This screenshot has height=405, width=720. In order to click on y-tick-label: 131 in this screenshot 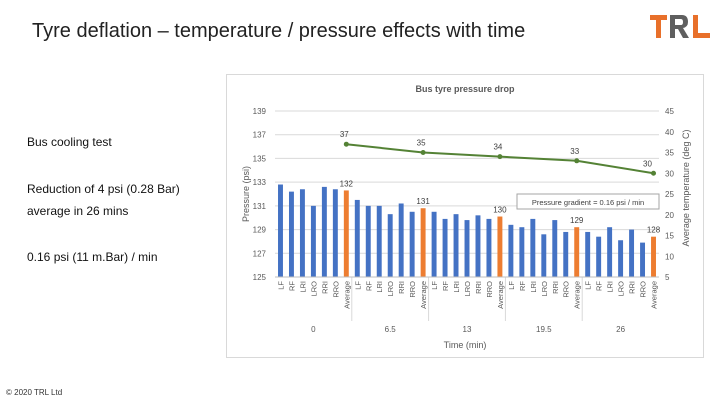, I will do `click(260, 206)`.